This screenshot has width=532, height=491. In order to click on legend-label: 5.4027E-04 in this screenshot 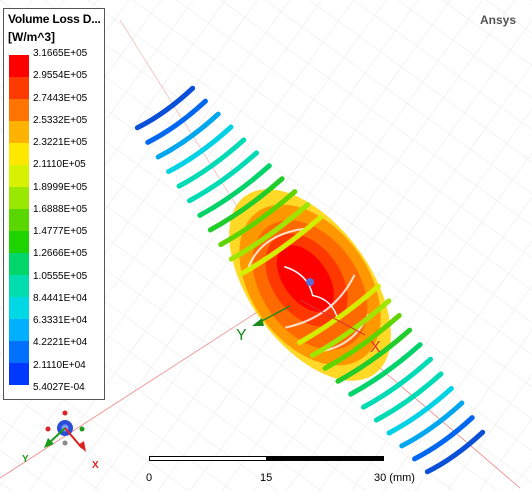, I will do `click(59, 387)`.